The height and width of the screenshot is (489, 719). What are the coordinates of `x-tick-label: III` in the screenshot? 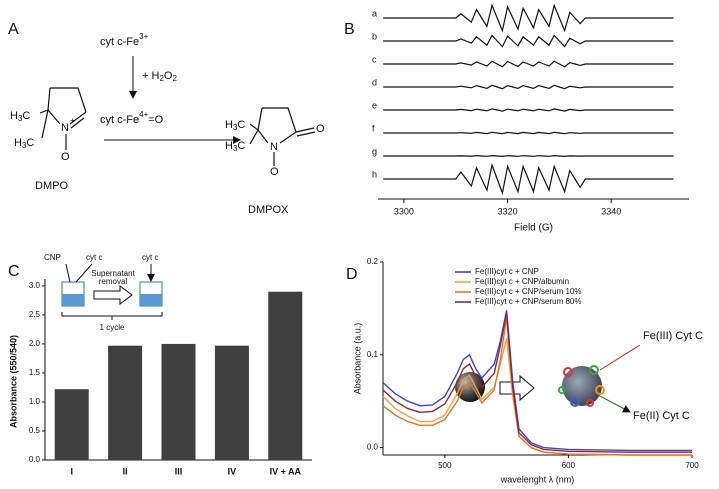 It's located at (179, 471).